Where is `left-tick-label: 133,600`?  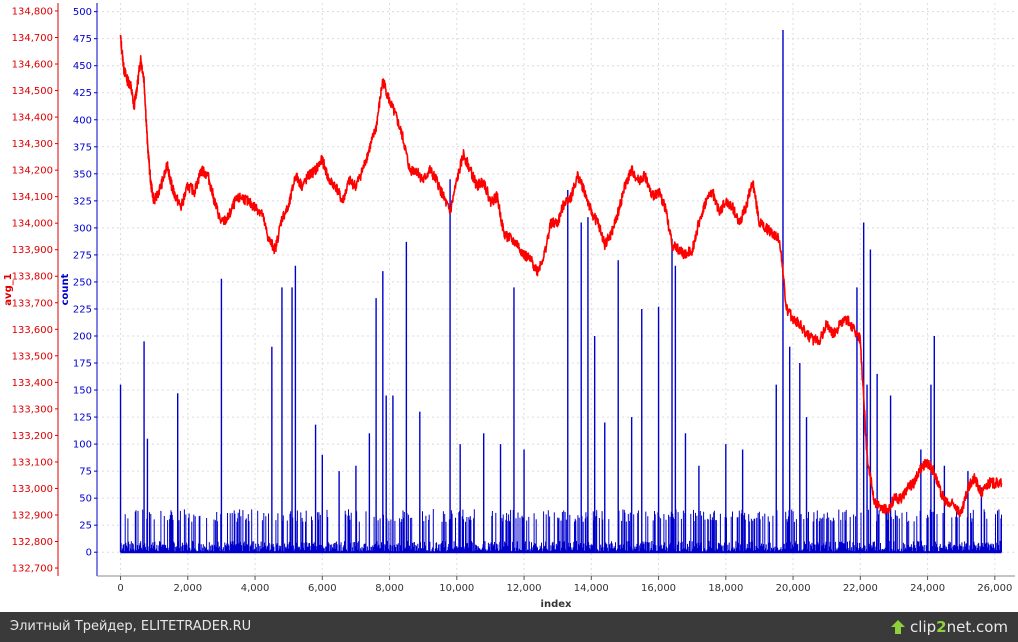 left-tick-label: 133,600 is located at coordinates (32, 330).